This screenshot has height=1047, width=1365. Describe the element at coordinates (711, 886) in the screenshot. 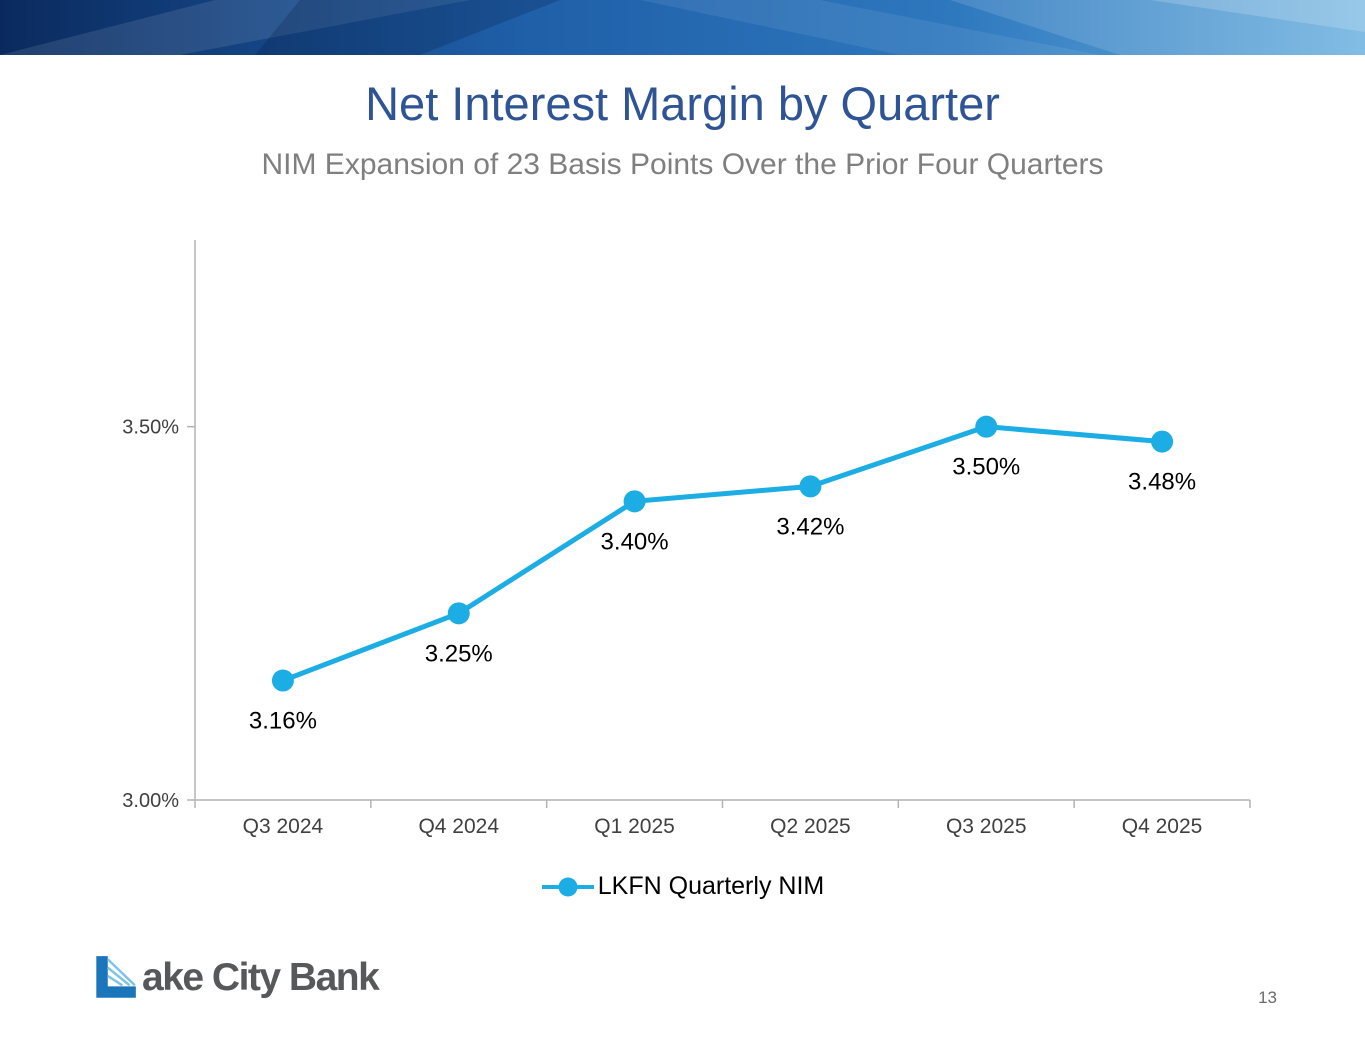

I see `legend-label: LKFN Quarterly NIM` at that location.